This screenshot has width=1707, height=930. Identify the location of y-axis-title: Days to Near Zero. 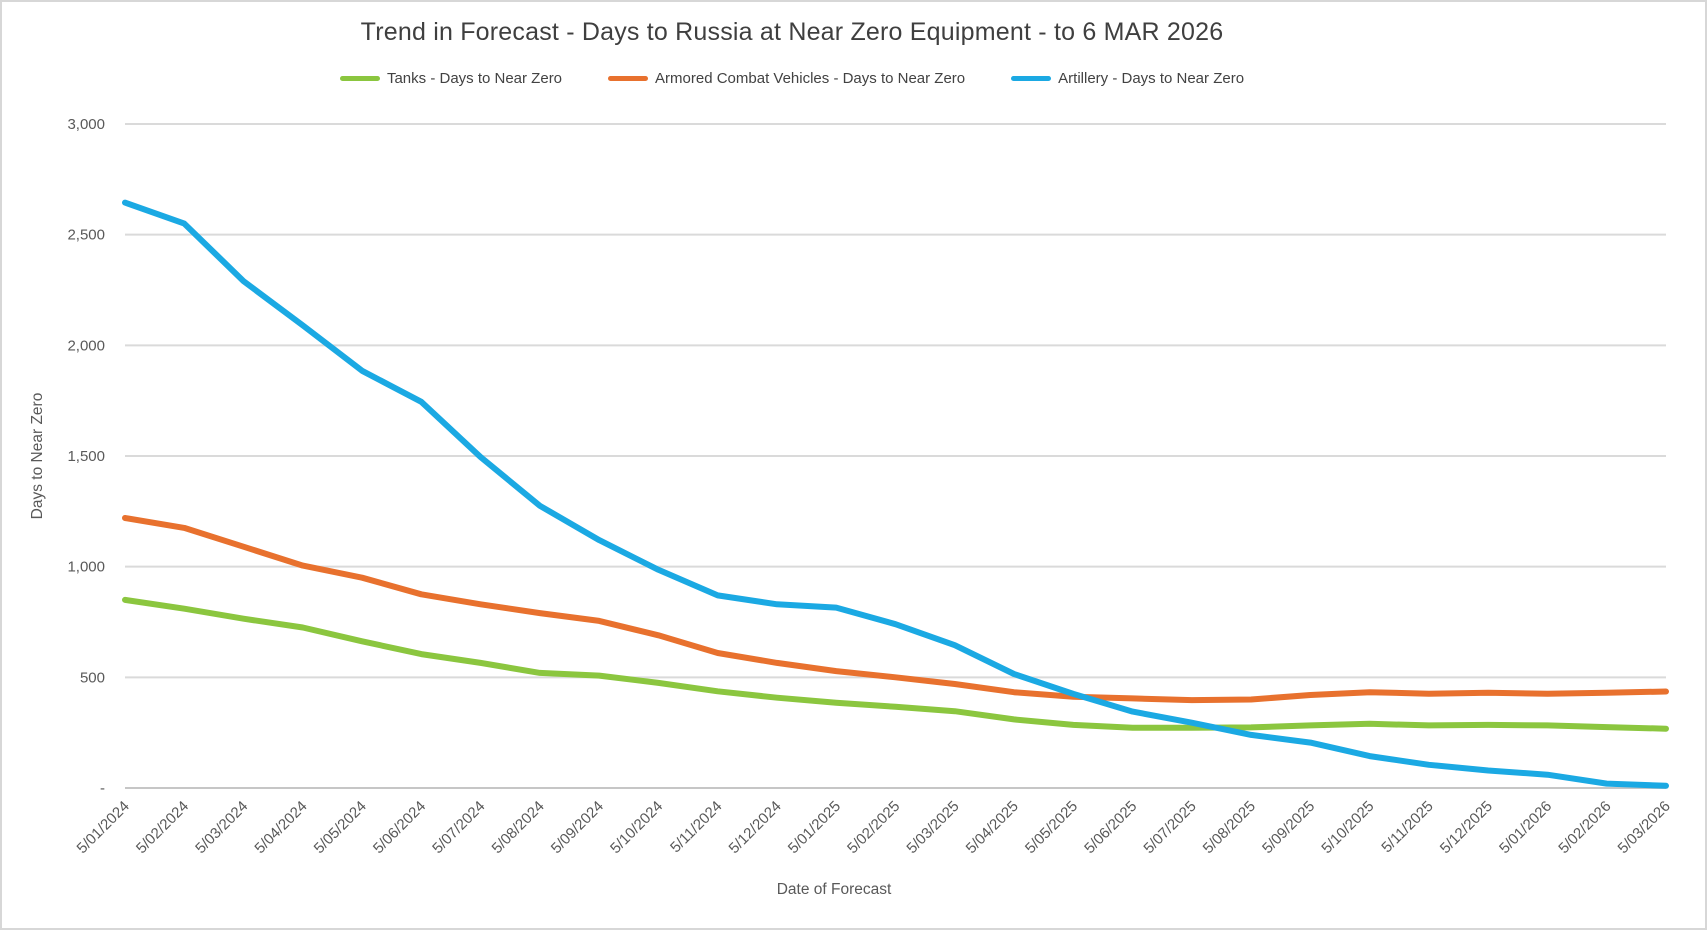
(37, 456).